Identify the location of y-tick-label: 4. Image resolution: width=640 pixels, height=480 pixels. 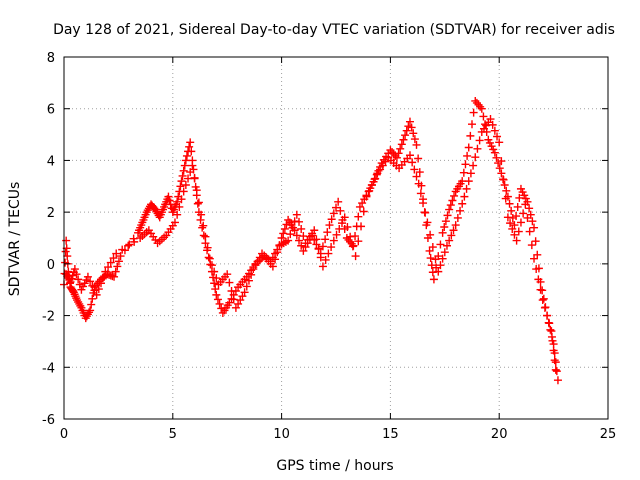
(51, 161).